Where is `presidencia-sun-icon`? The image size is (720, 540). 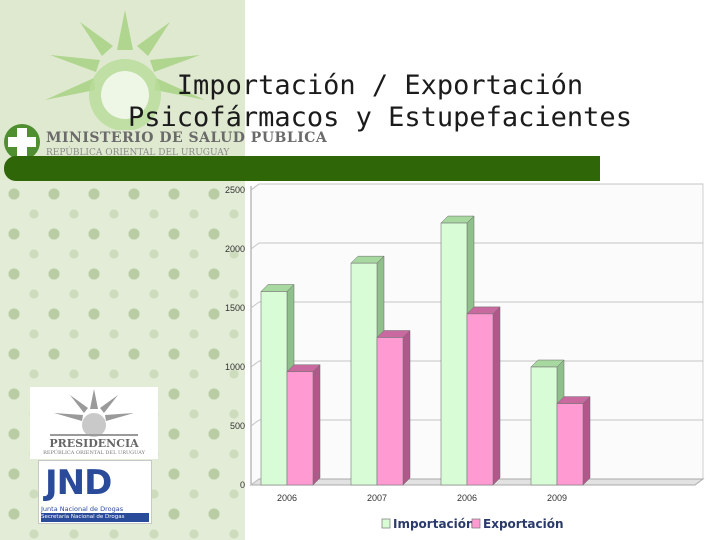
presidencia-sun-icon is located at coordinates (94, 413).